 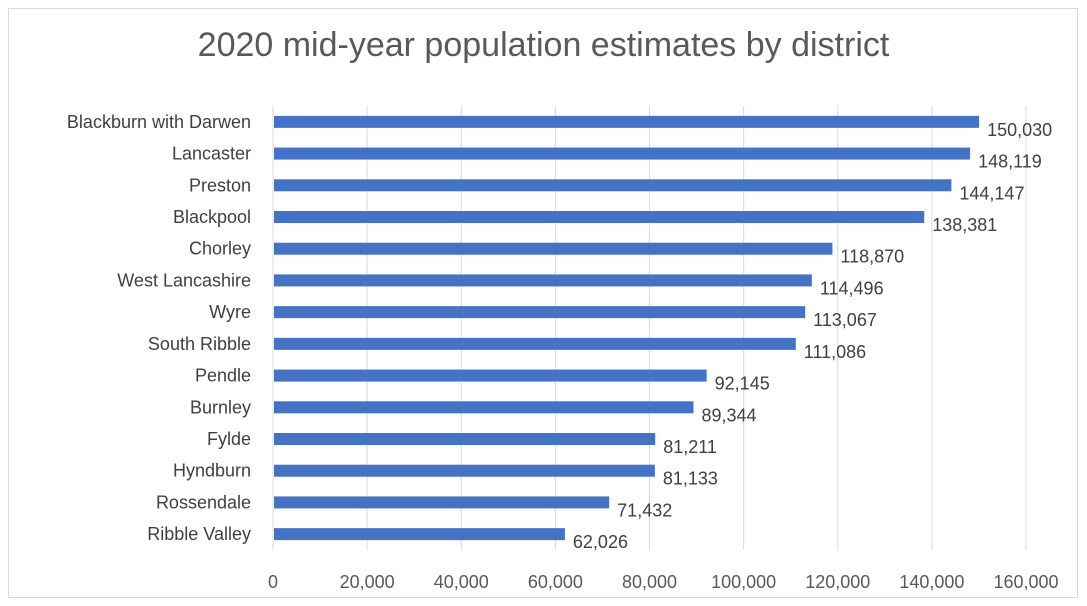 I want to click on x-tick-label: 100,000, so click(x=743, y=582).